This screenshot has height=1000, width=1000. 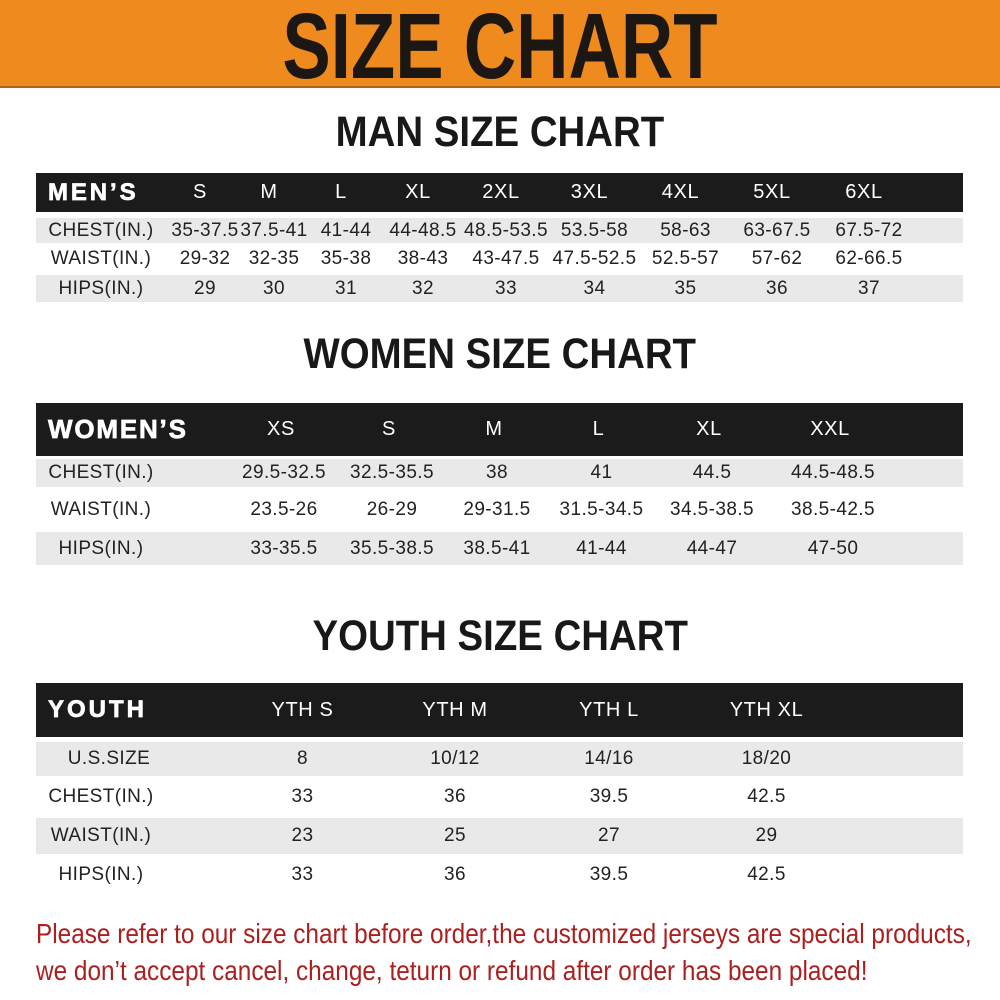 What do you see at coordinates (499, 710) in the screenshot?
I see `youth-table-header-row: YOUTH YTH S YTH M YTH L YTH XL` at bounding box center [499, 710].